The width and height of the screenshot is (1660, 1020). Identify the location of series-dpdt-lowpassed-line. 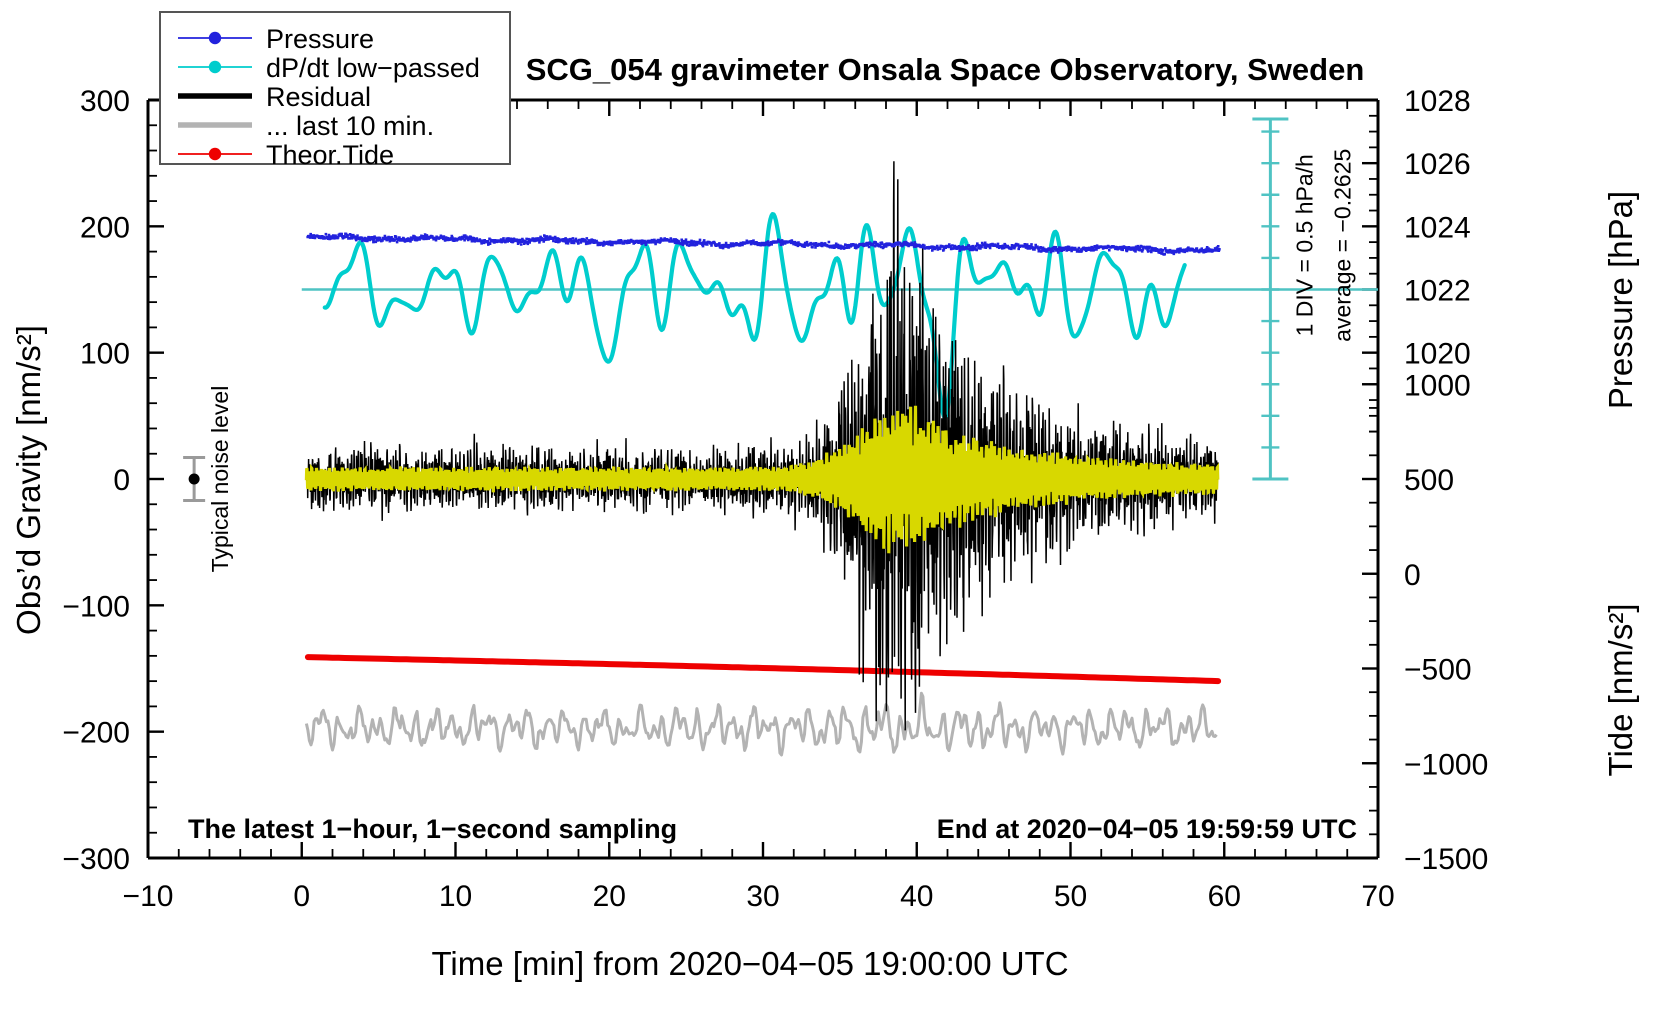
(754, 316).